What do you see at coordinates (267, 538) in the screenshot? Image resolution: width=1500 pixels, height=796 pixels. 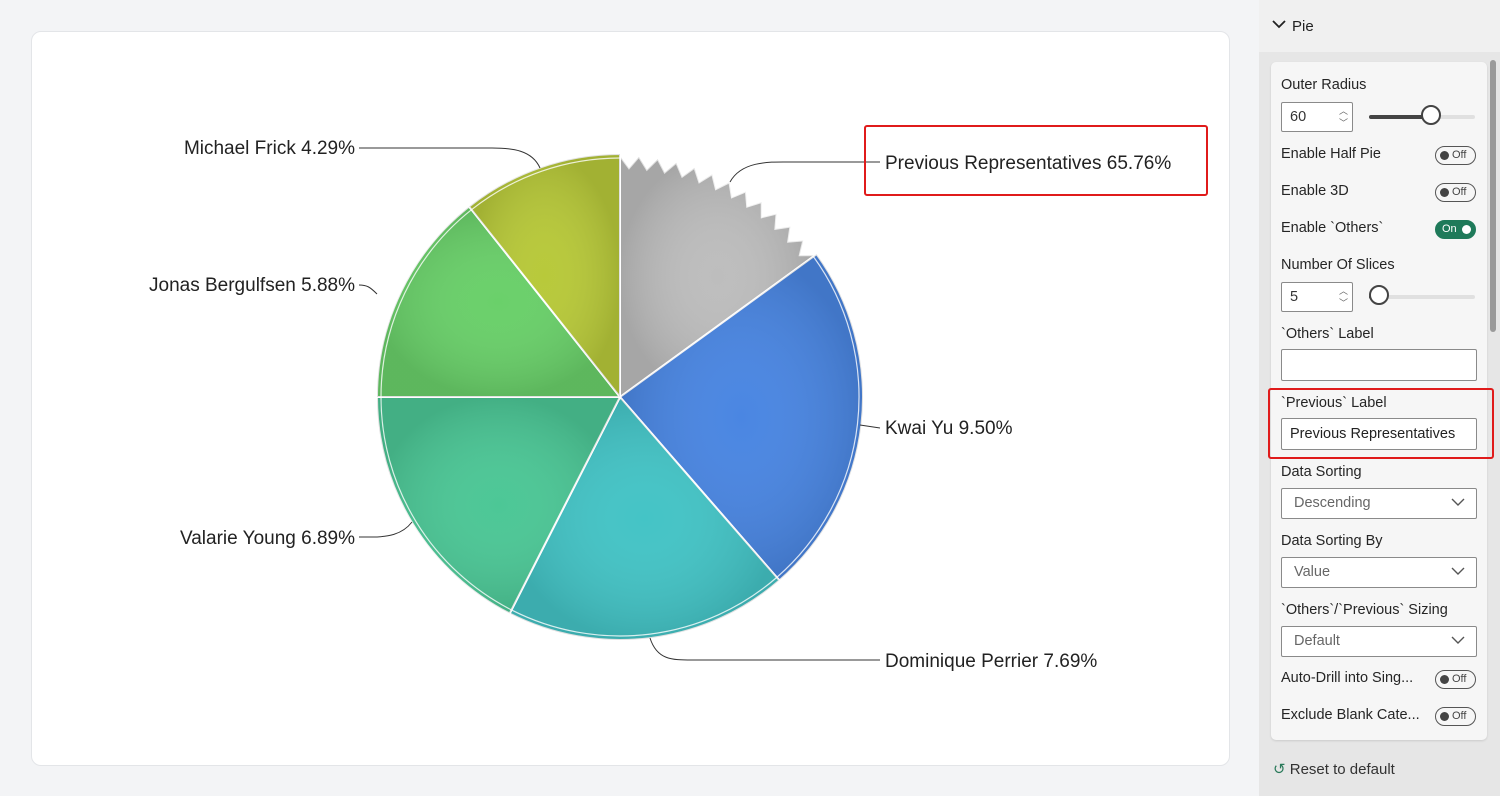 I see `label-valarie-young: Valarie Young 6.89%` at bounding box center [267, 538].